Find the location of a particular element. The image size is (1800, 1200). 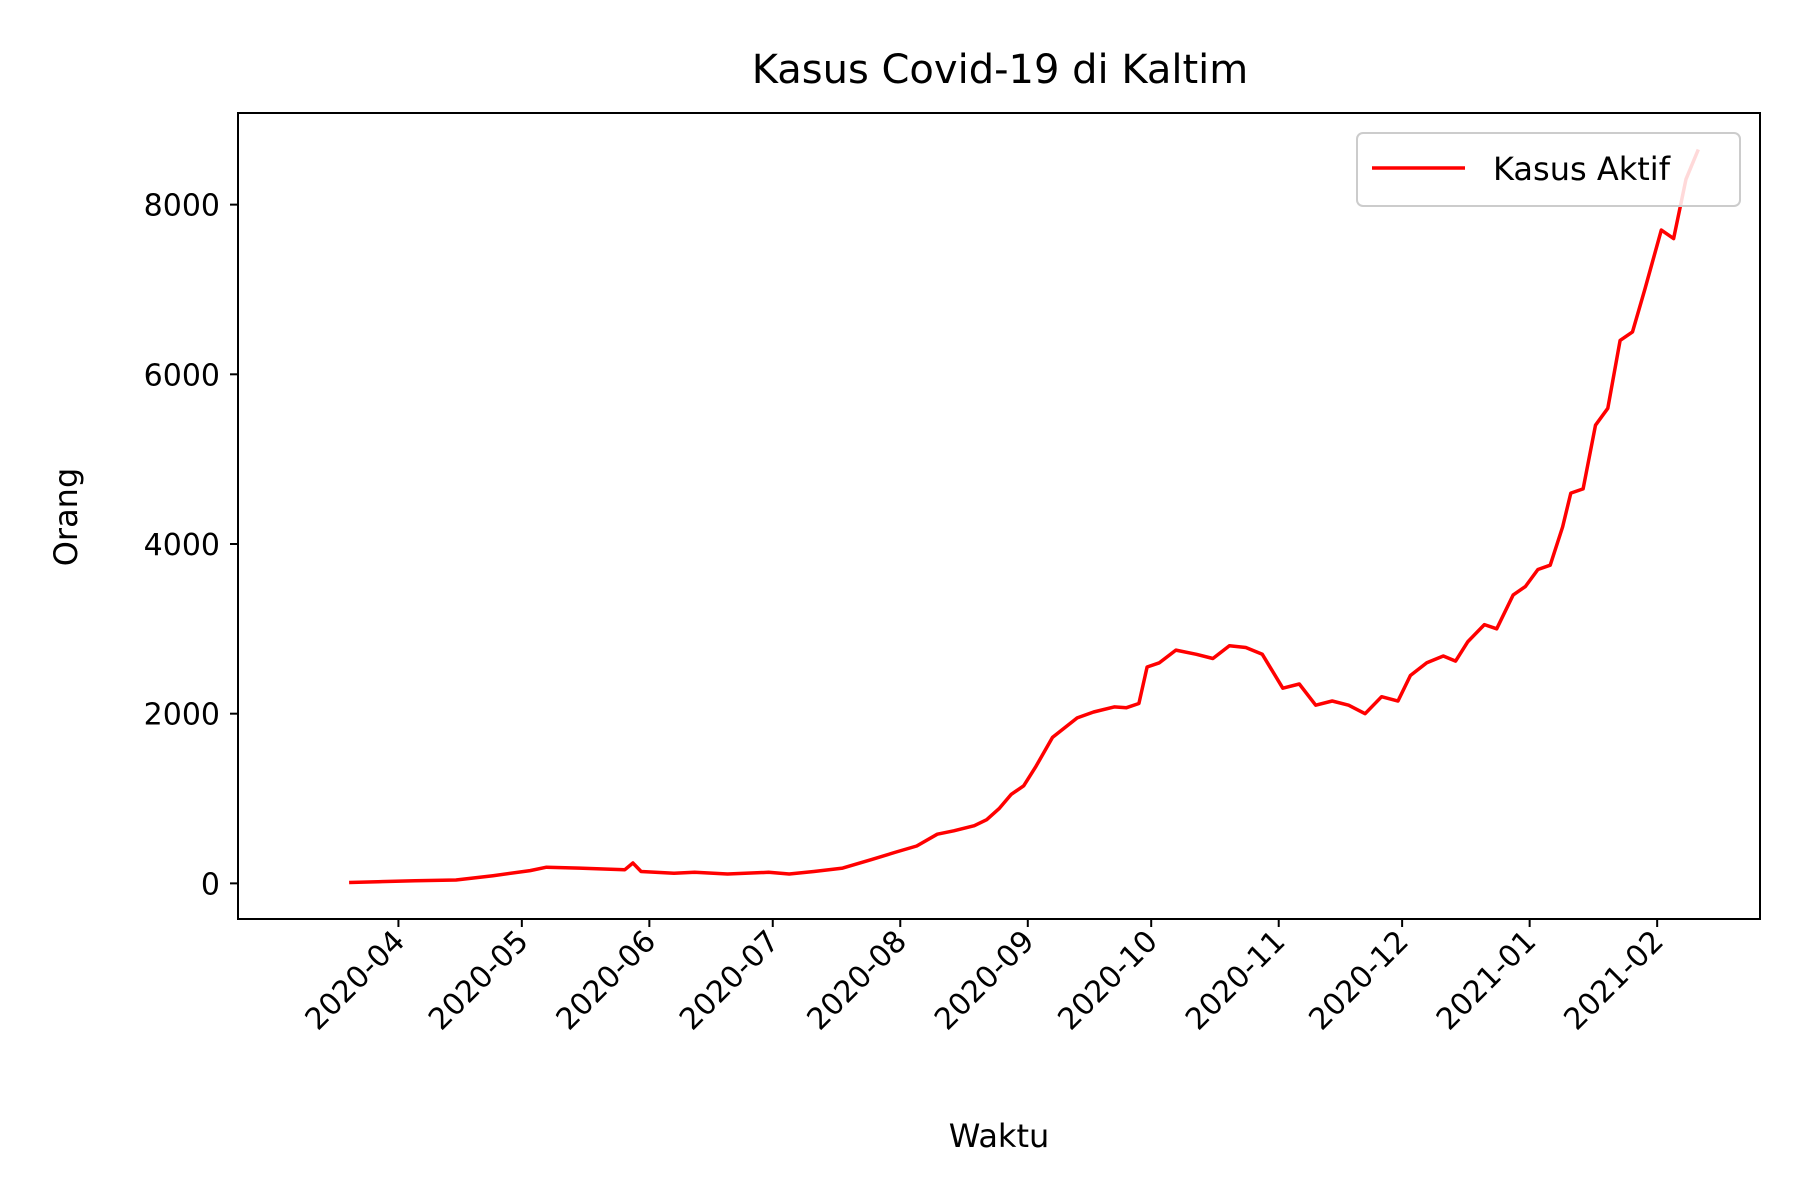

legend: Kasus Aktif is located at coordinates (1548, 169).